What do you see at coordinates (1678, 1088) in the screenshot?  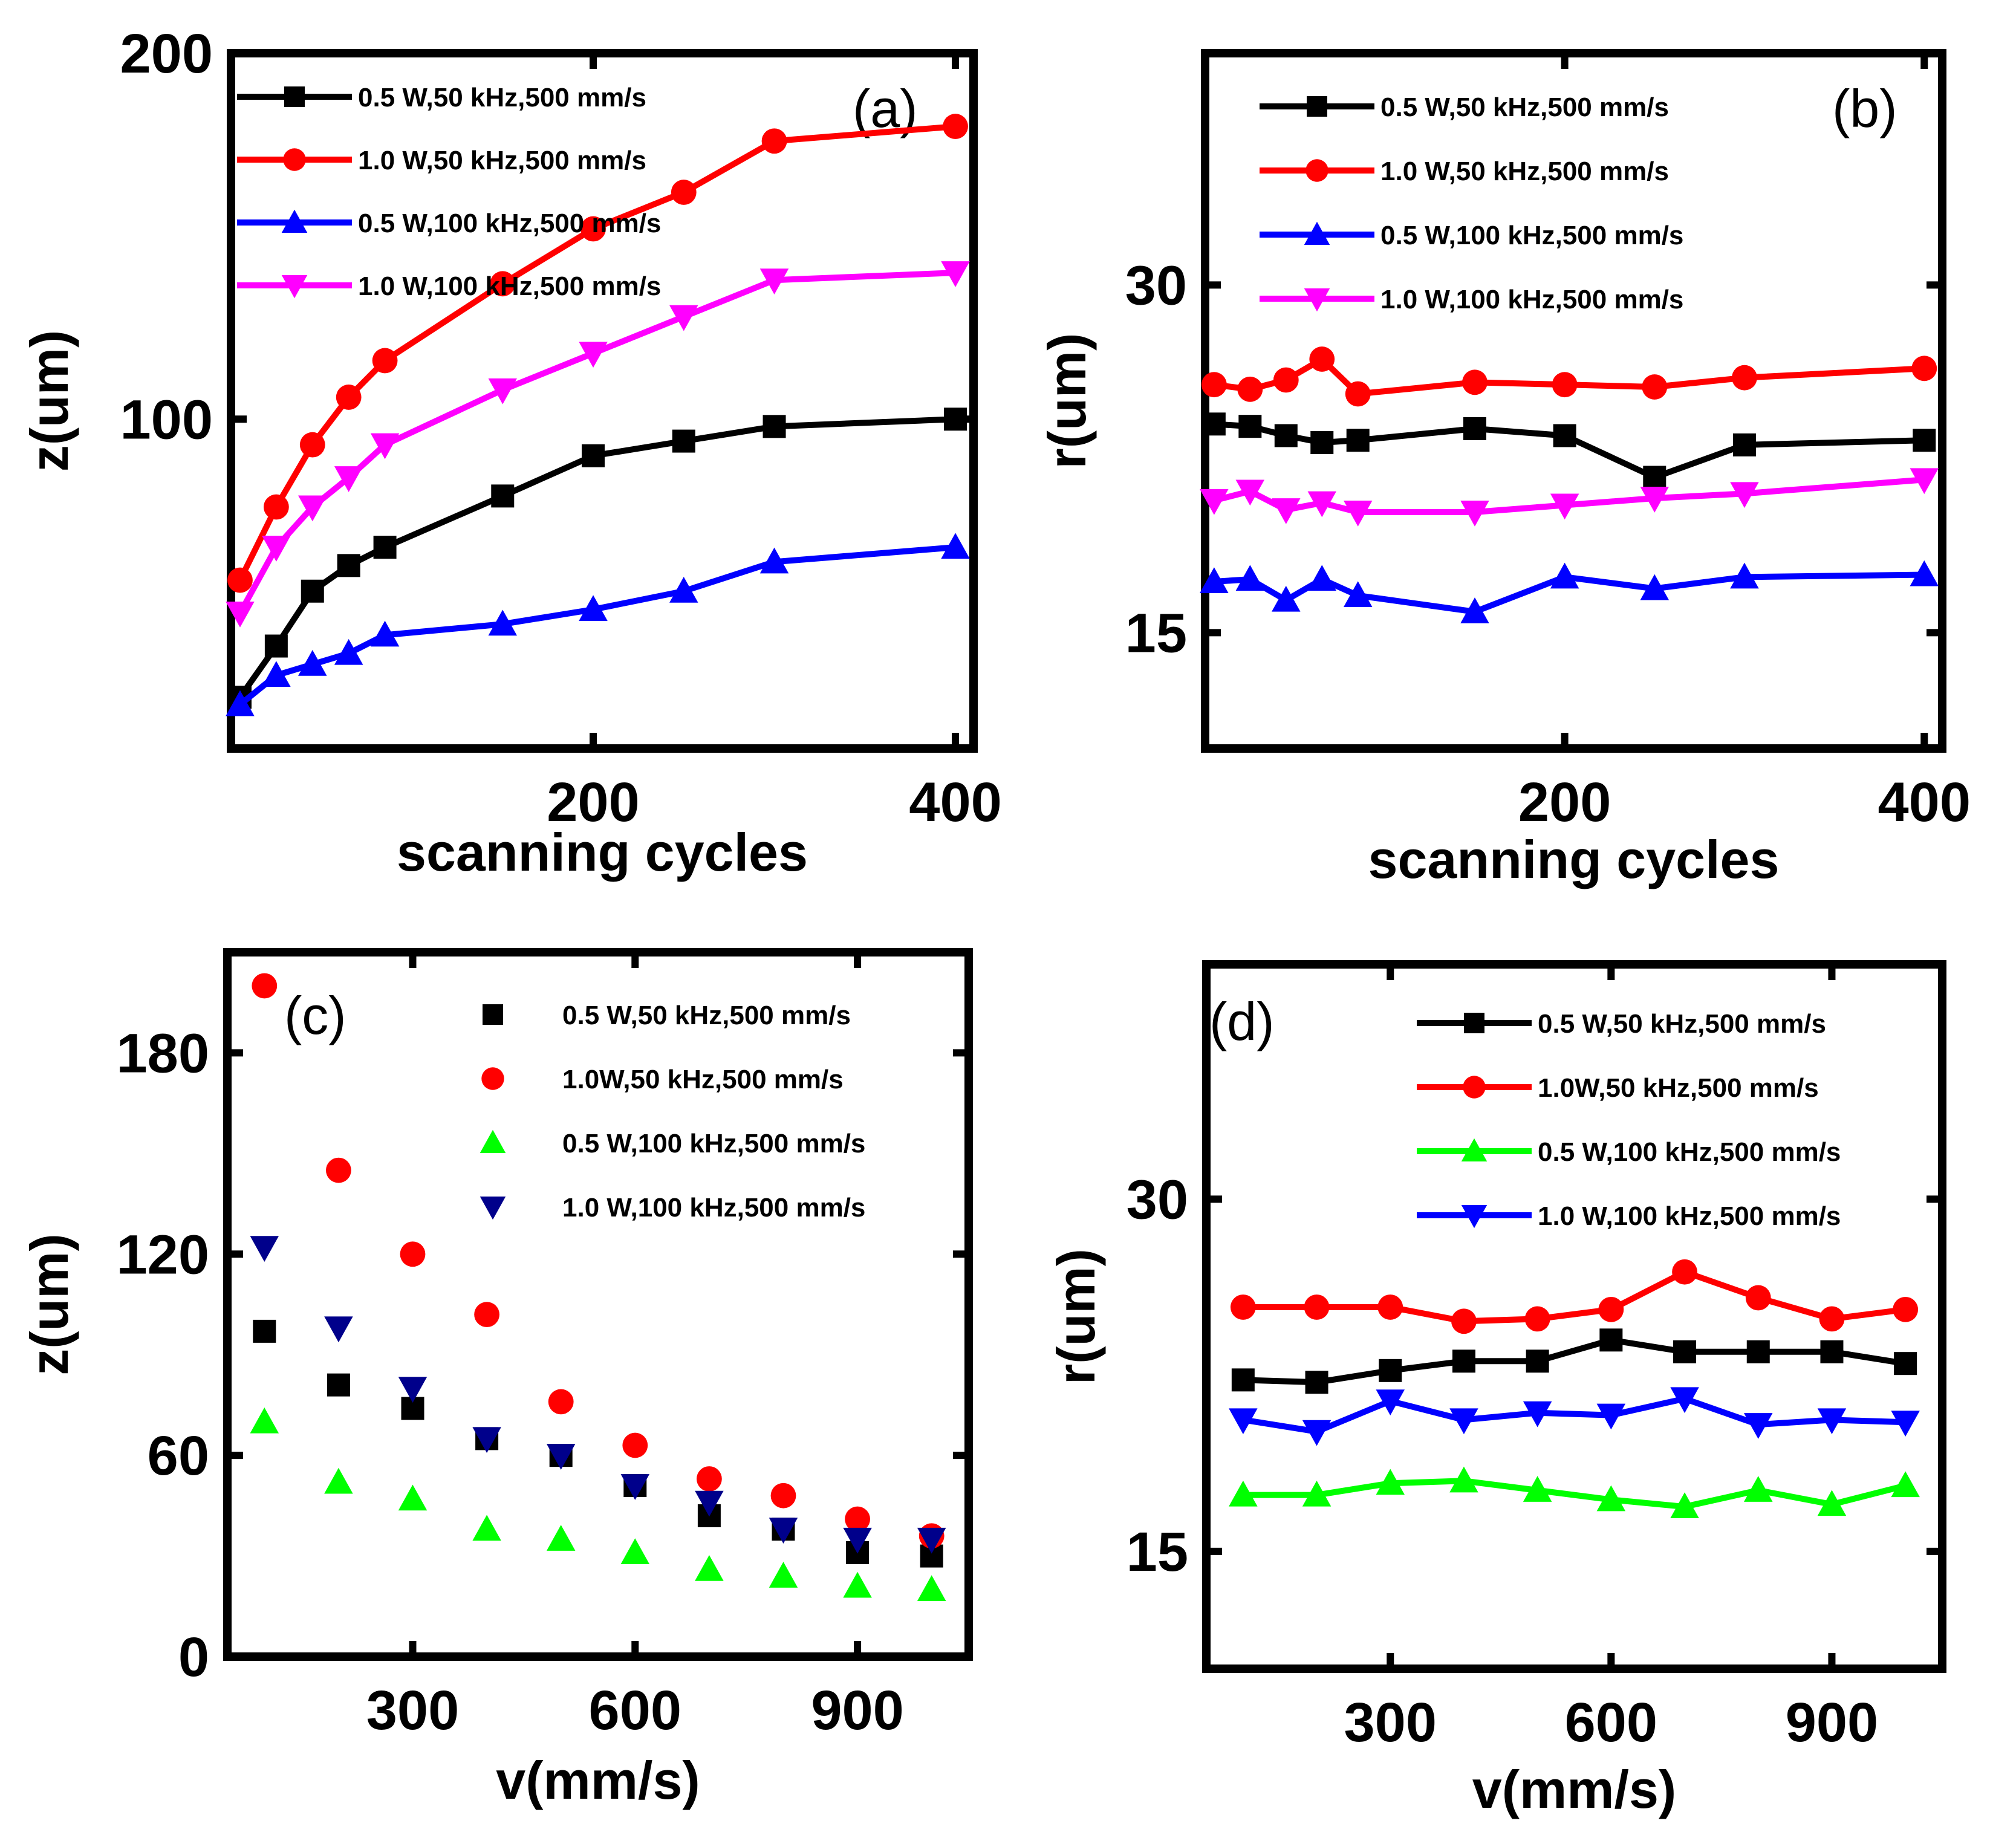 I see `legend-label: 1.0W,50 kHz,500 mm/s` at bounding box center [1678, 1088].